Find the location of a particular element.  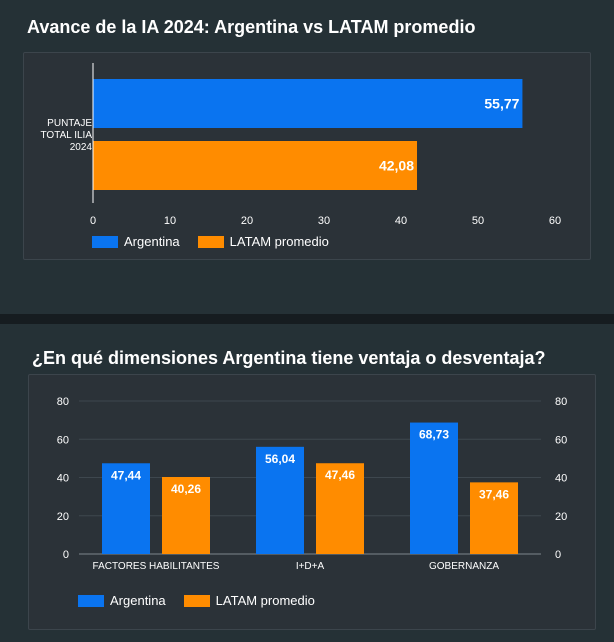

data-label-argentina: 47,44 is located at coordinates (126, 475).